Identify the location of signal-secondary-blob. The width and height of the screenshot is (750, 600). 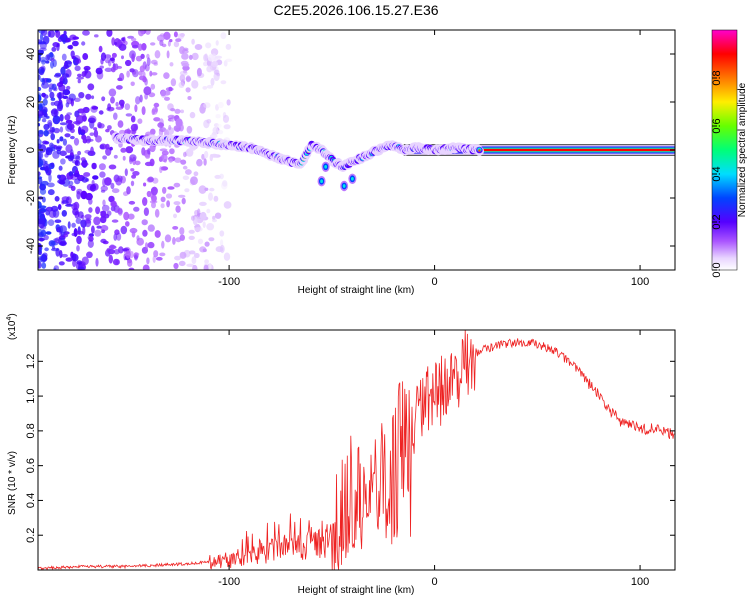
(321, 181).